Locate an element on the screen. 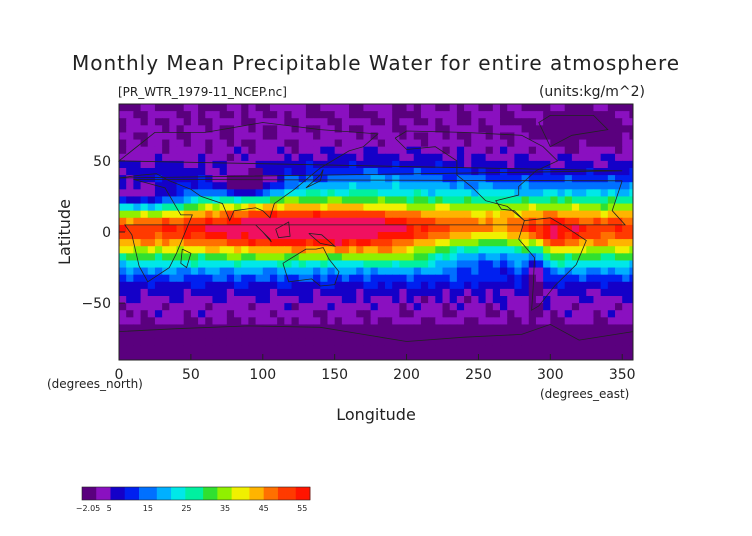 The image size is (752, 536). colorbar-tick-label: 55 is located at coordinates (302, 508).